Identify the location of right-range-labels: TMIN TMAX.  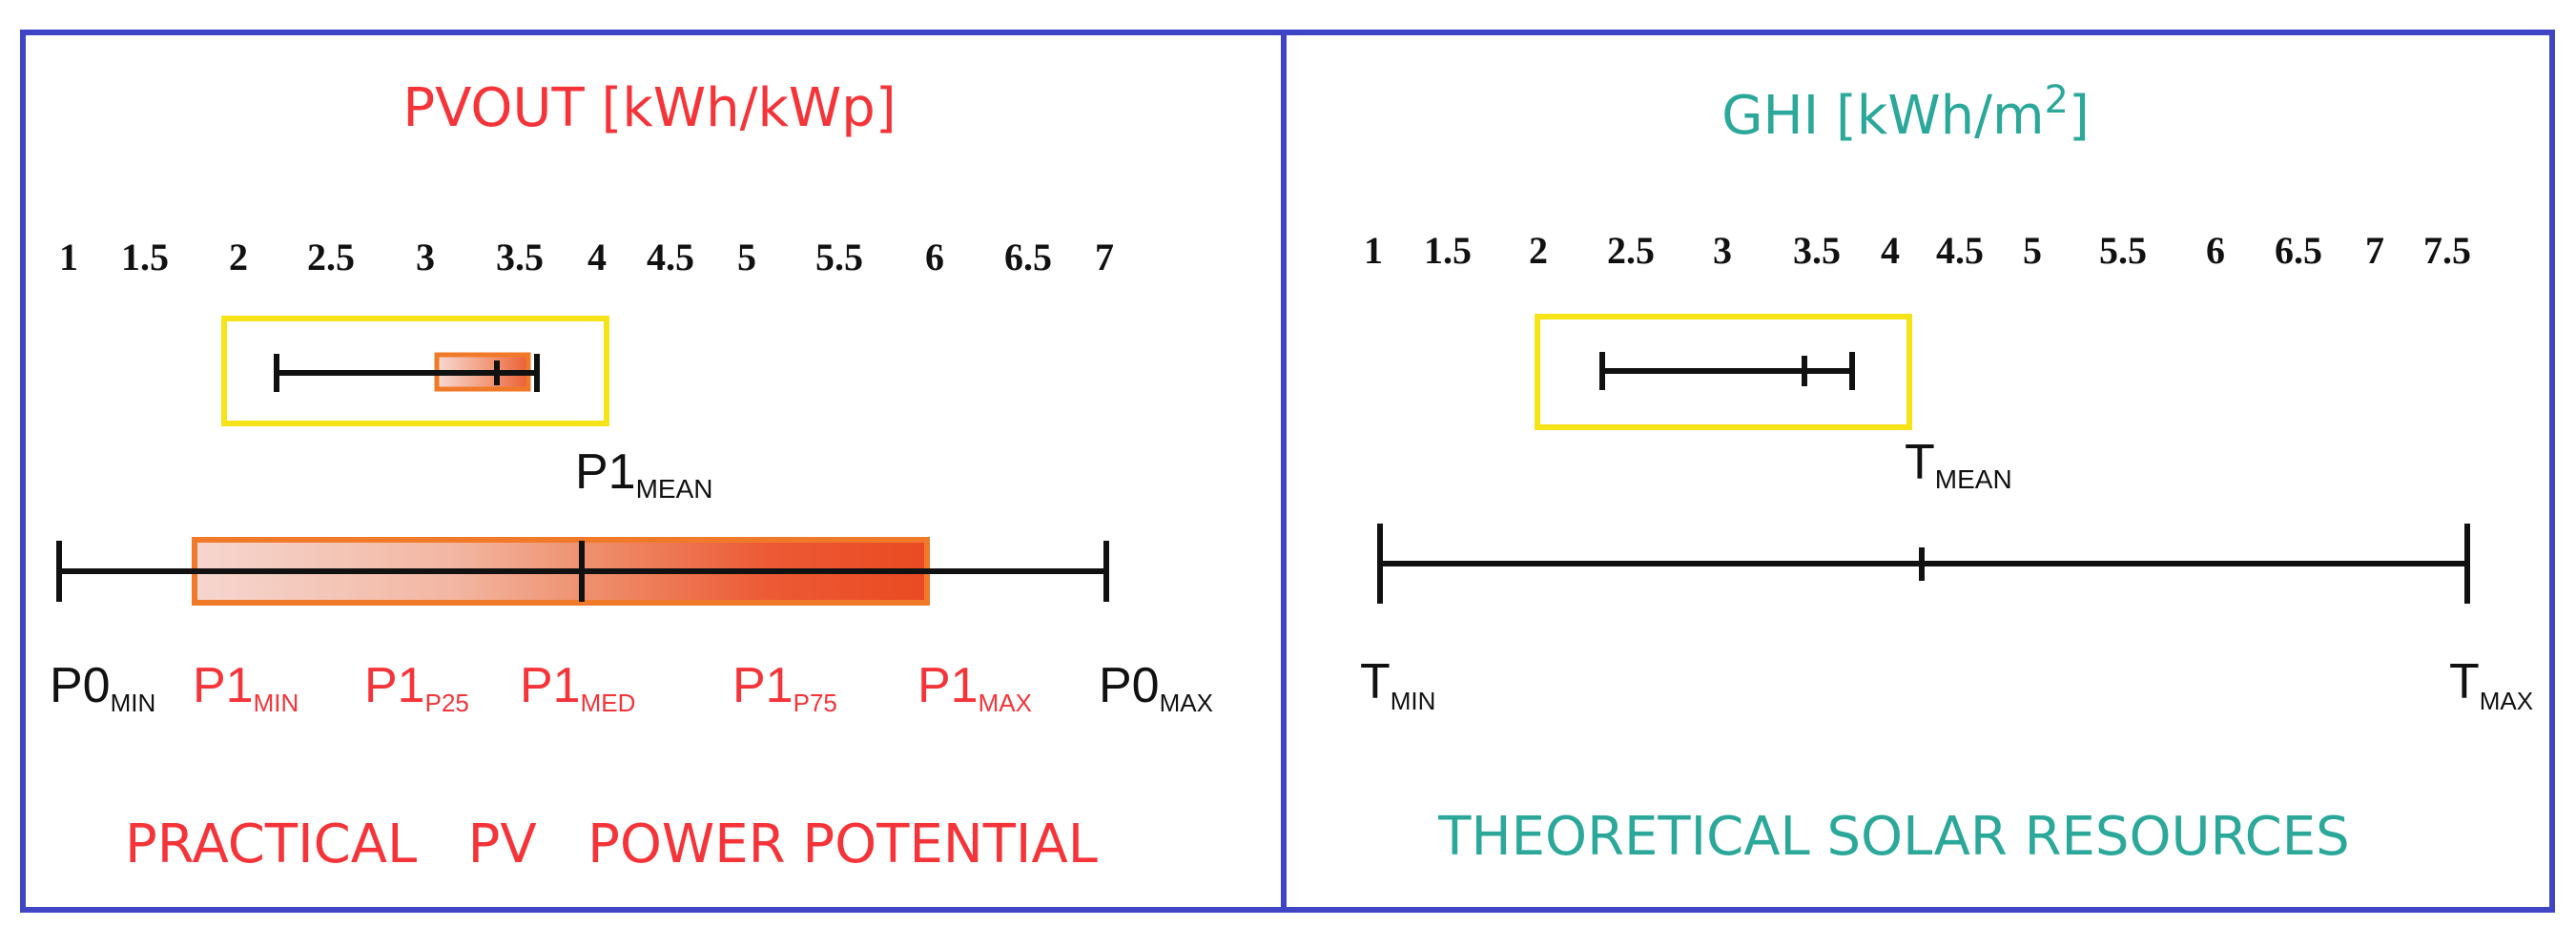
(1946, 684).